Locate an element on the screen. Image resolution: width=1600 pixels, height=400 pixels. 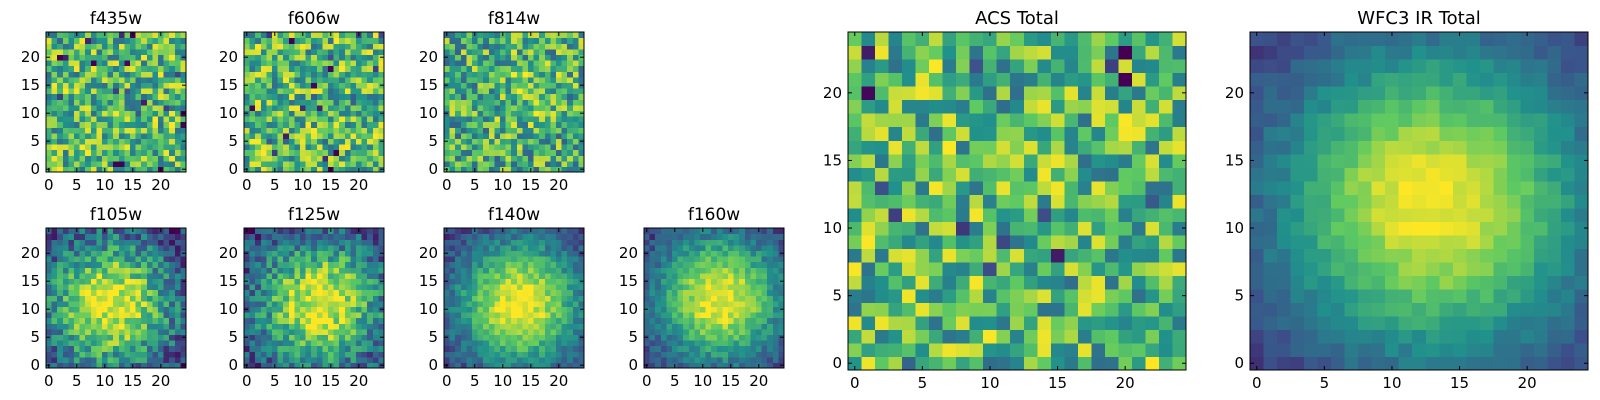
y-tick-label: 5 is located at coordinates (433, 337).